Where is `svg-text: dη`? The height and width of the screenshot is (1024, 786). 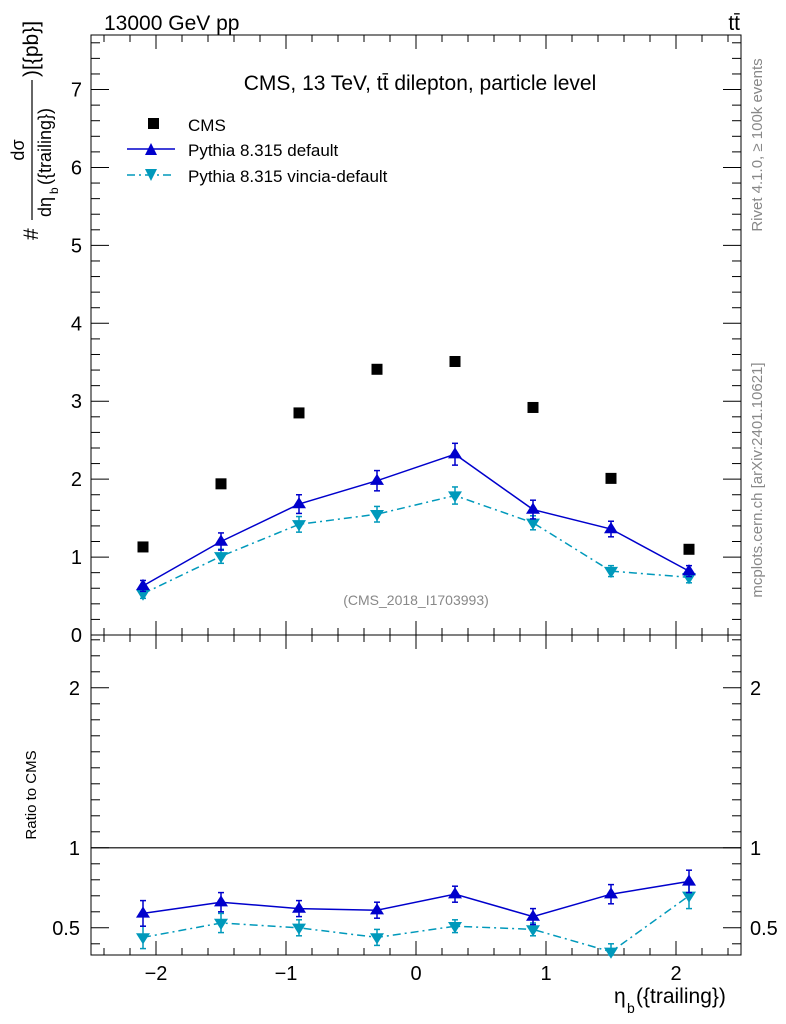
svg-text: dη is located at coordinates (45, 207).